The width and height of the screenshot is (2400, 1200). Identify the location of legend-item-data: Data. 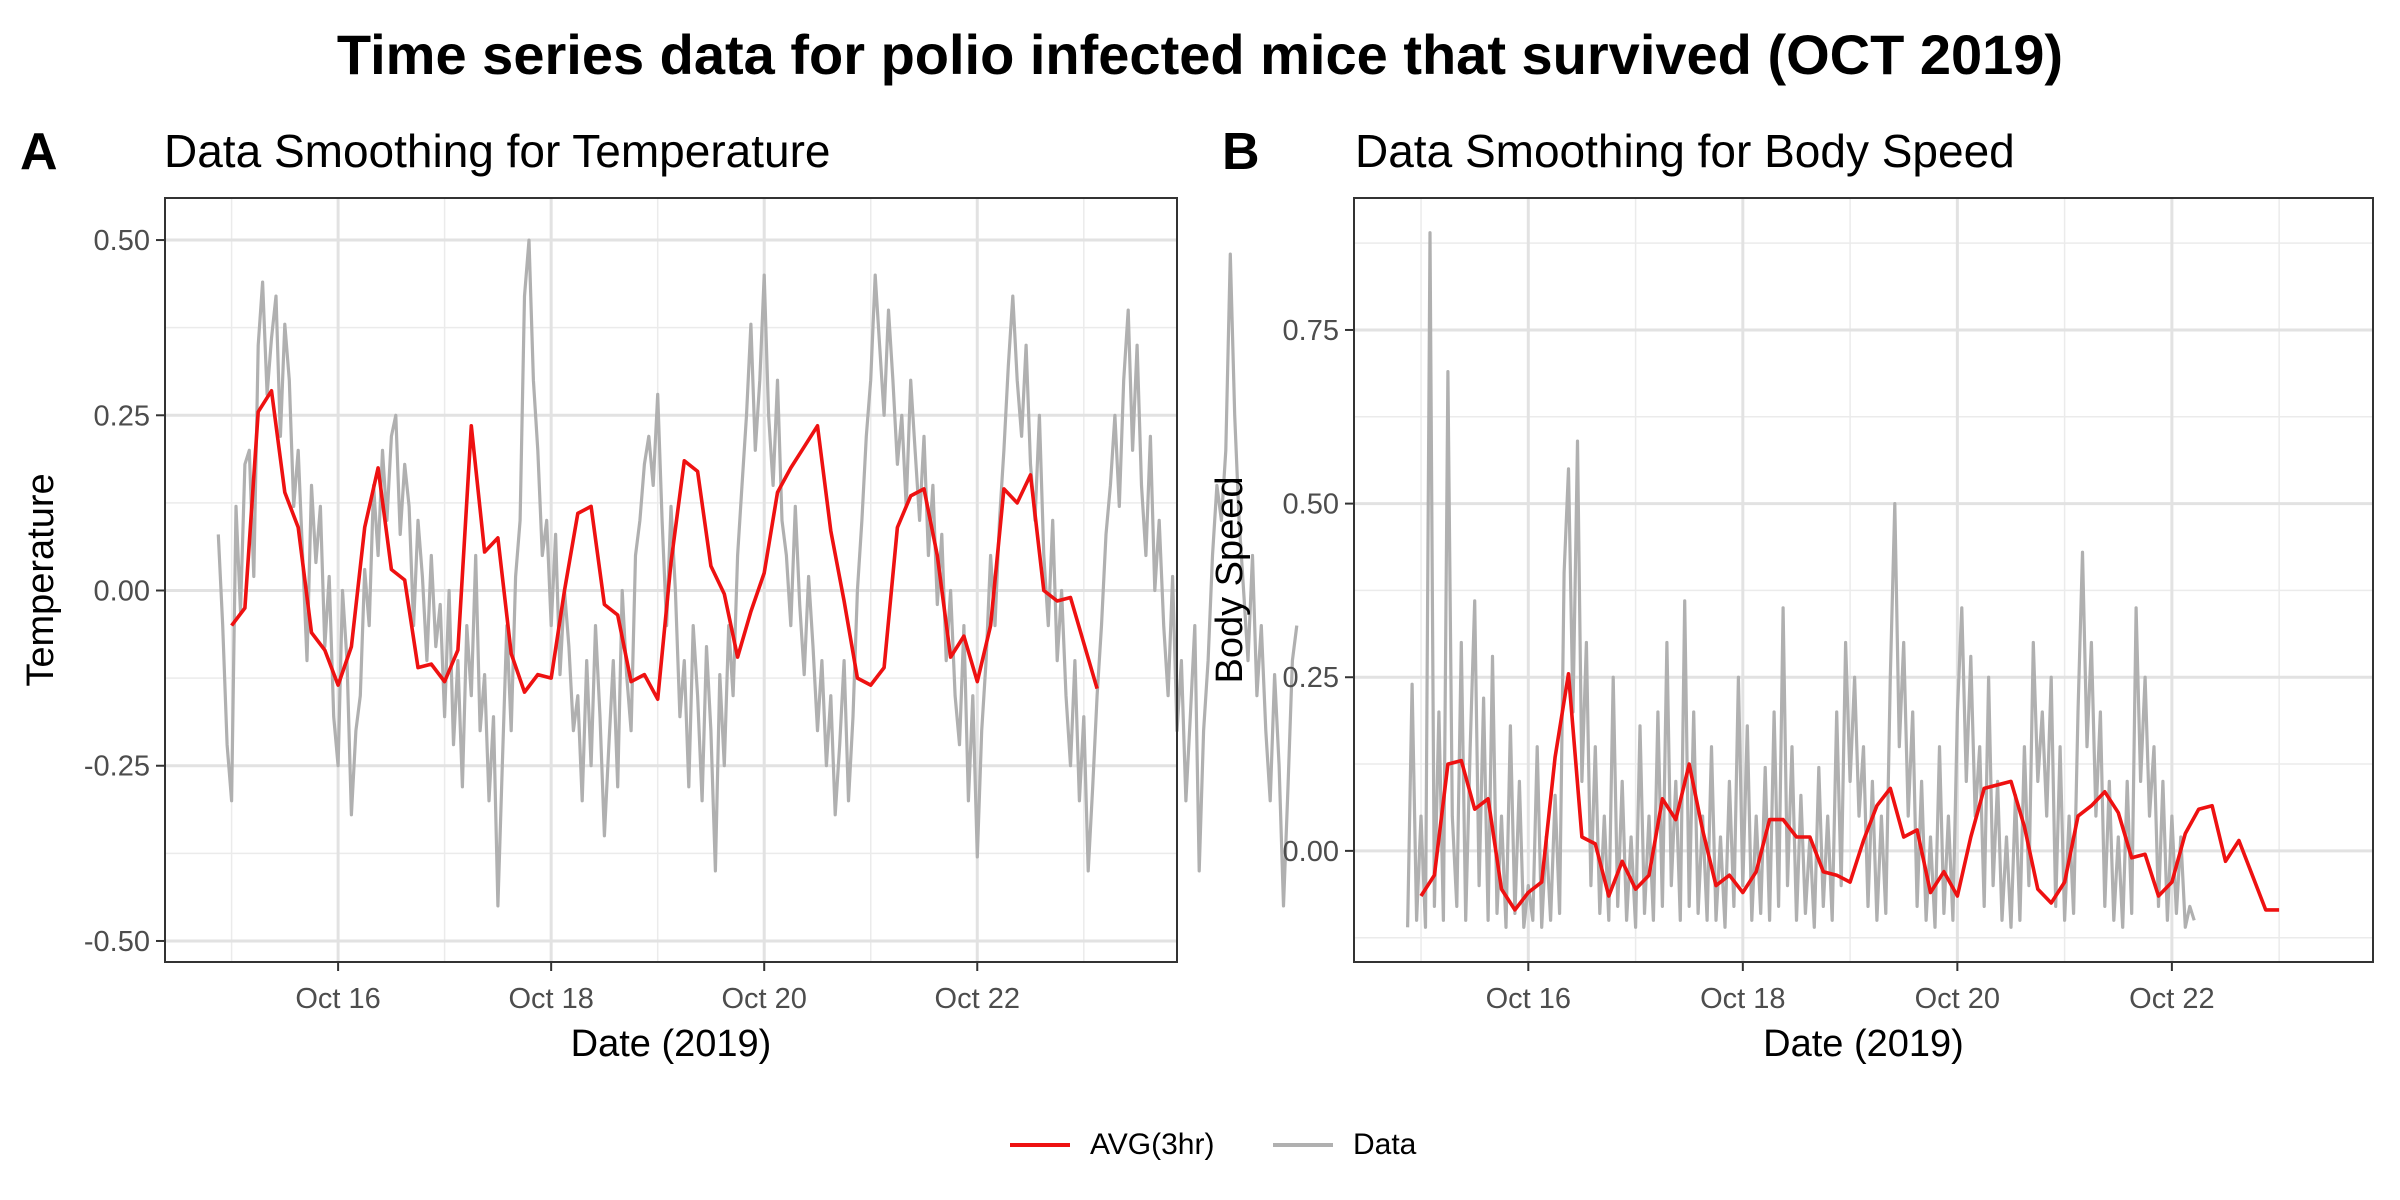
(1344, 1145).